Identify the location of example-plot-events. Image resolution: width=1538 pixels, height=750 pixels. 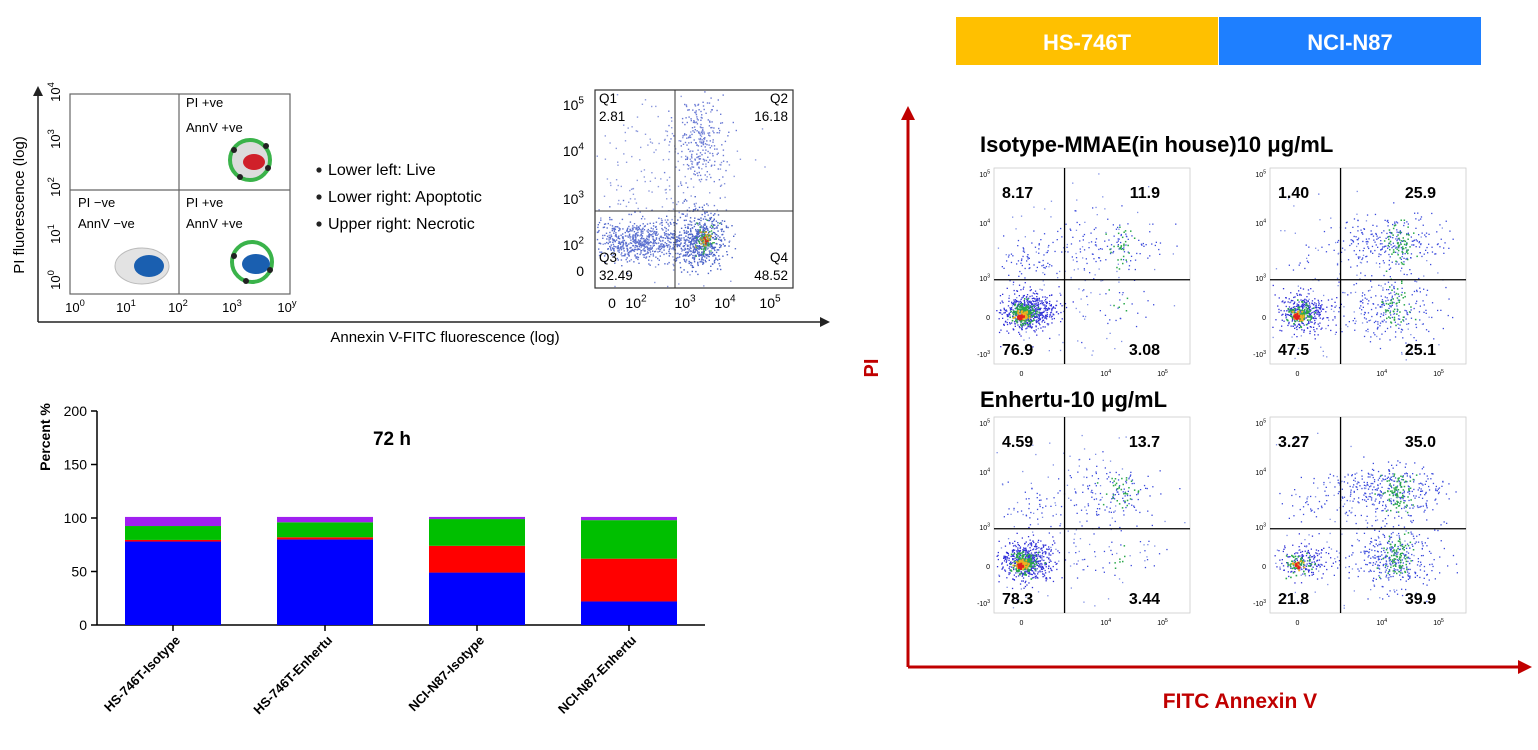
(681, 189).